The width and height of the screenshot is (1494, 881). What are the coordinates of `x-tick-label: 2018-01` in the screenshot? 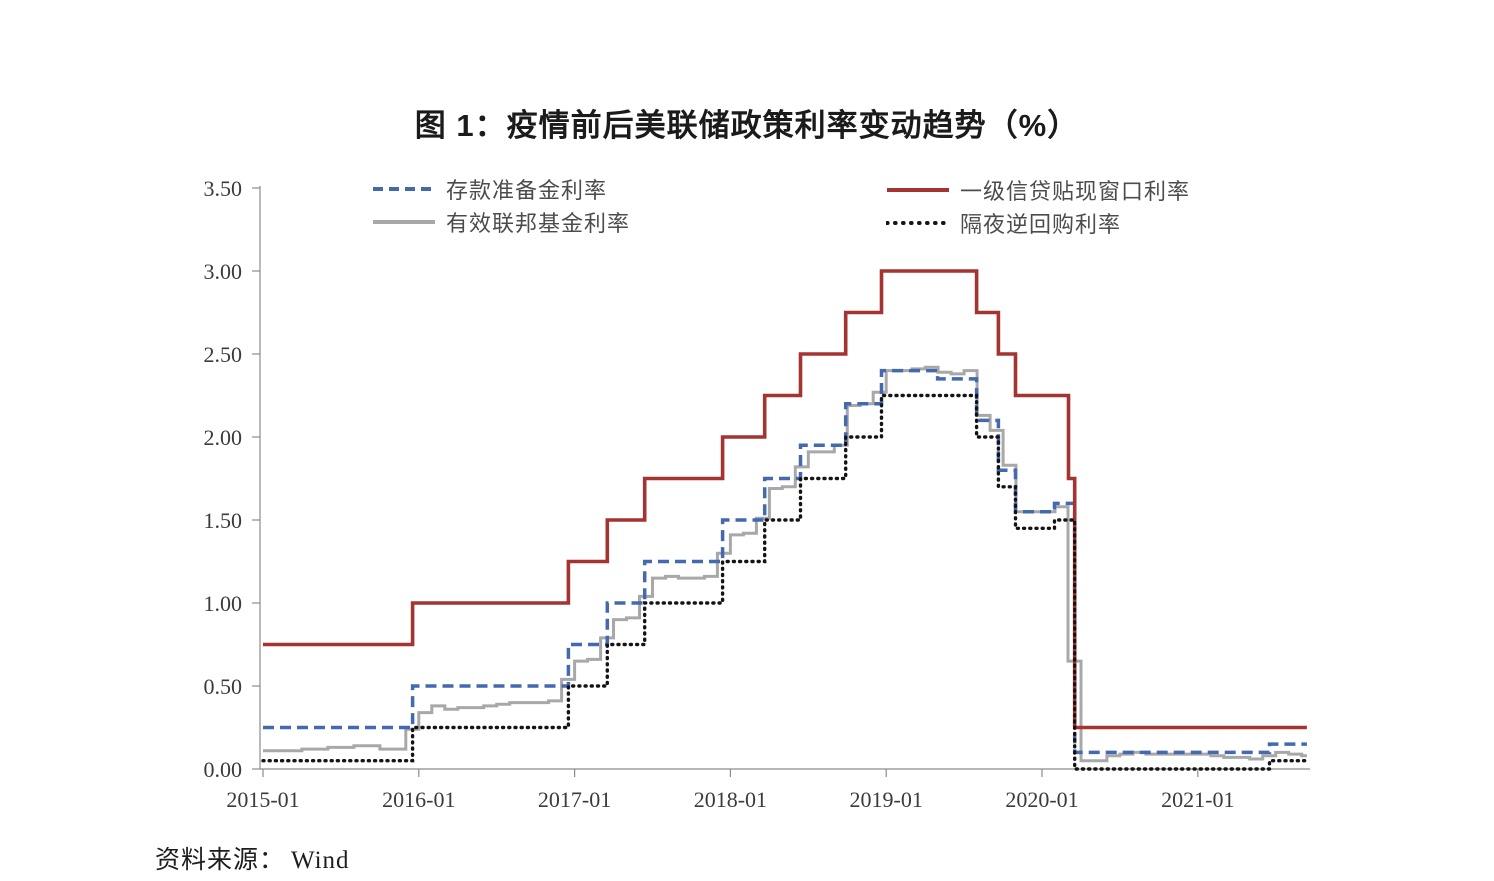 It's located at (730, 799).